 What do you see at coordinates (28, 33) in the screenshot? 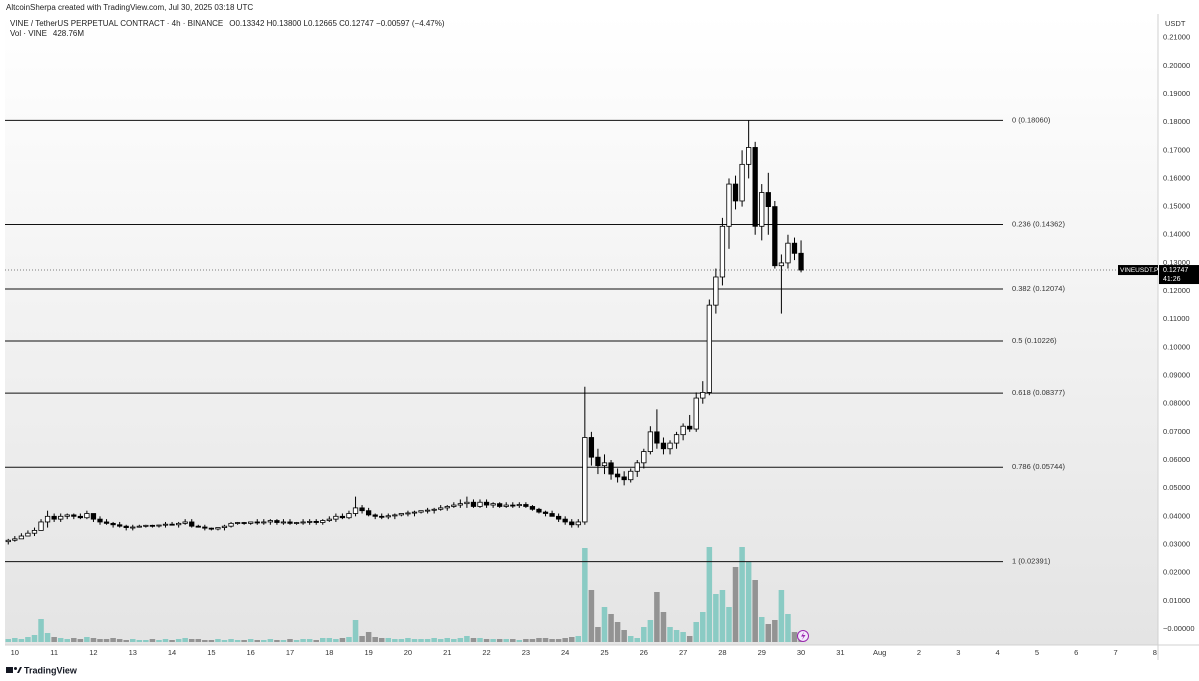
I see `volume-legend: Vol · VINE` at bounding box center [28, 33].